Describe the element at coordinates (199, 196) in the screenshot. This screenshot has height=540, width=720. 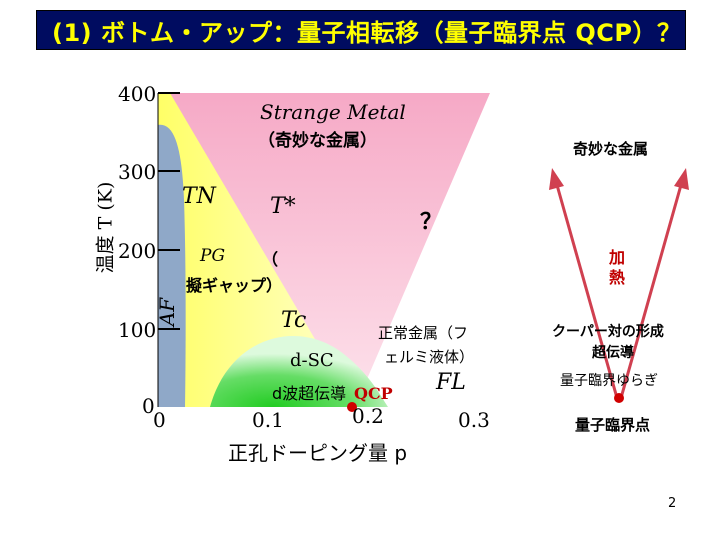
I see `tn-label: TN` at that location.